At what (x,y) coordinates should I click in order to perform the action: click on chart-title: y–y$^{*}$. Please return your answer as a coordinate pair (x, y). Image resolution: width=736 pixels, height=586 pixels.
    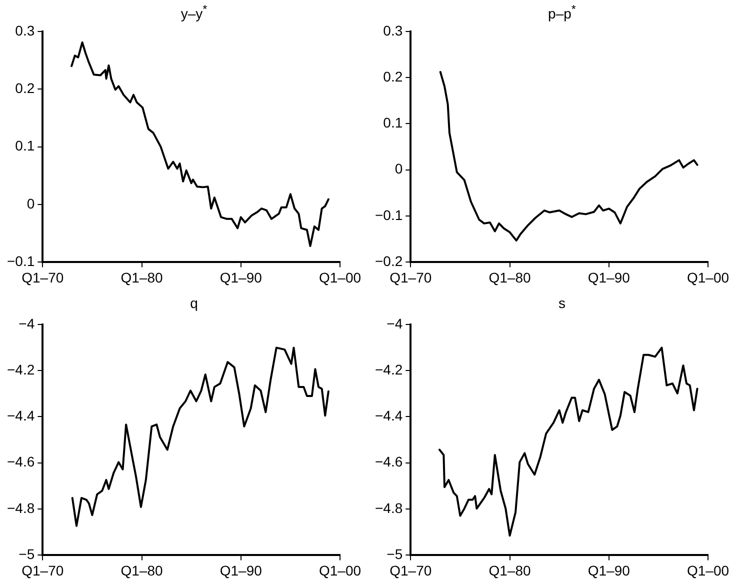
    Looking at the image, I should click on (194, 12).